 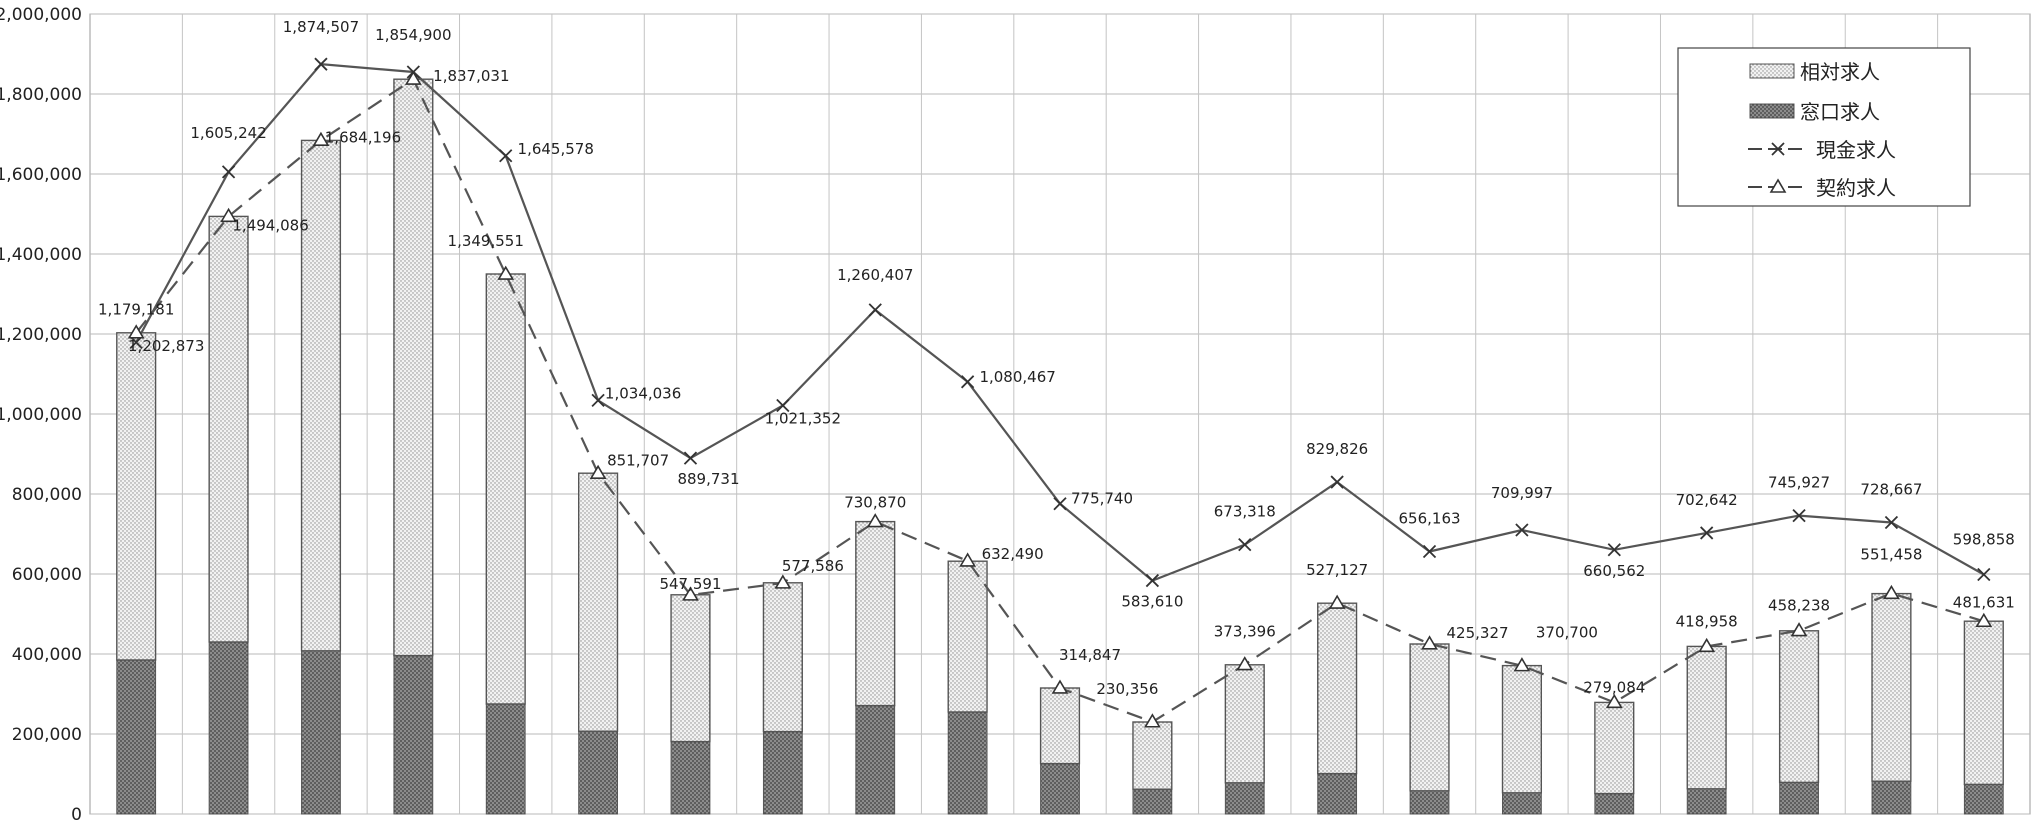 What do you see at coordinates (486, 241) in the screenshot?
I see `data-label-keiyaku: 1,349,551` at bounding box center [486, 241].